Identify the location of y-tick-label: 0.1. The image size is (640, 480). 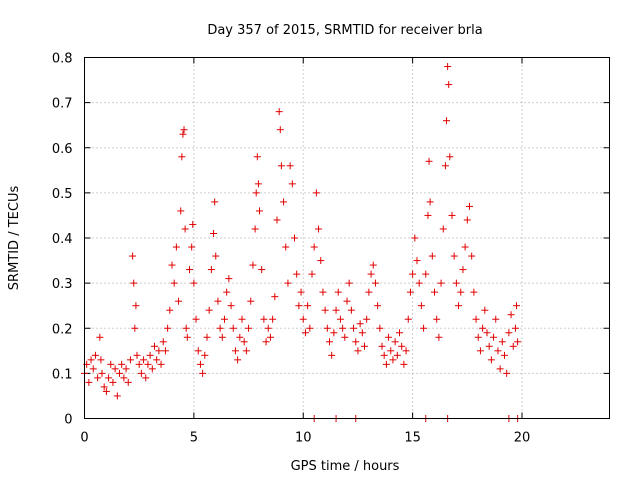
(62, 374).